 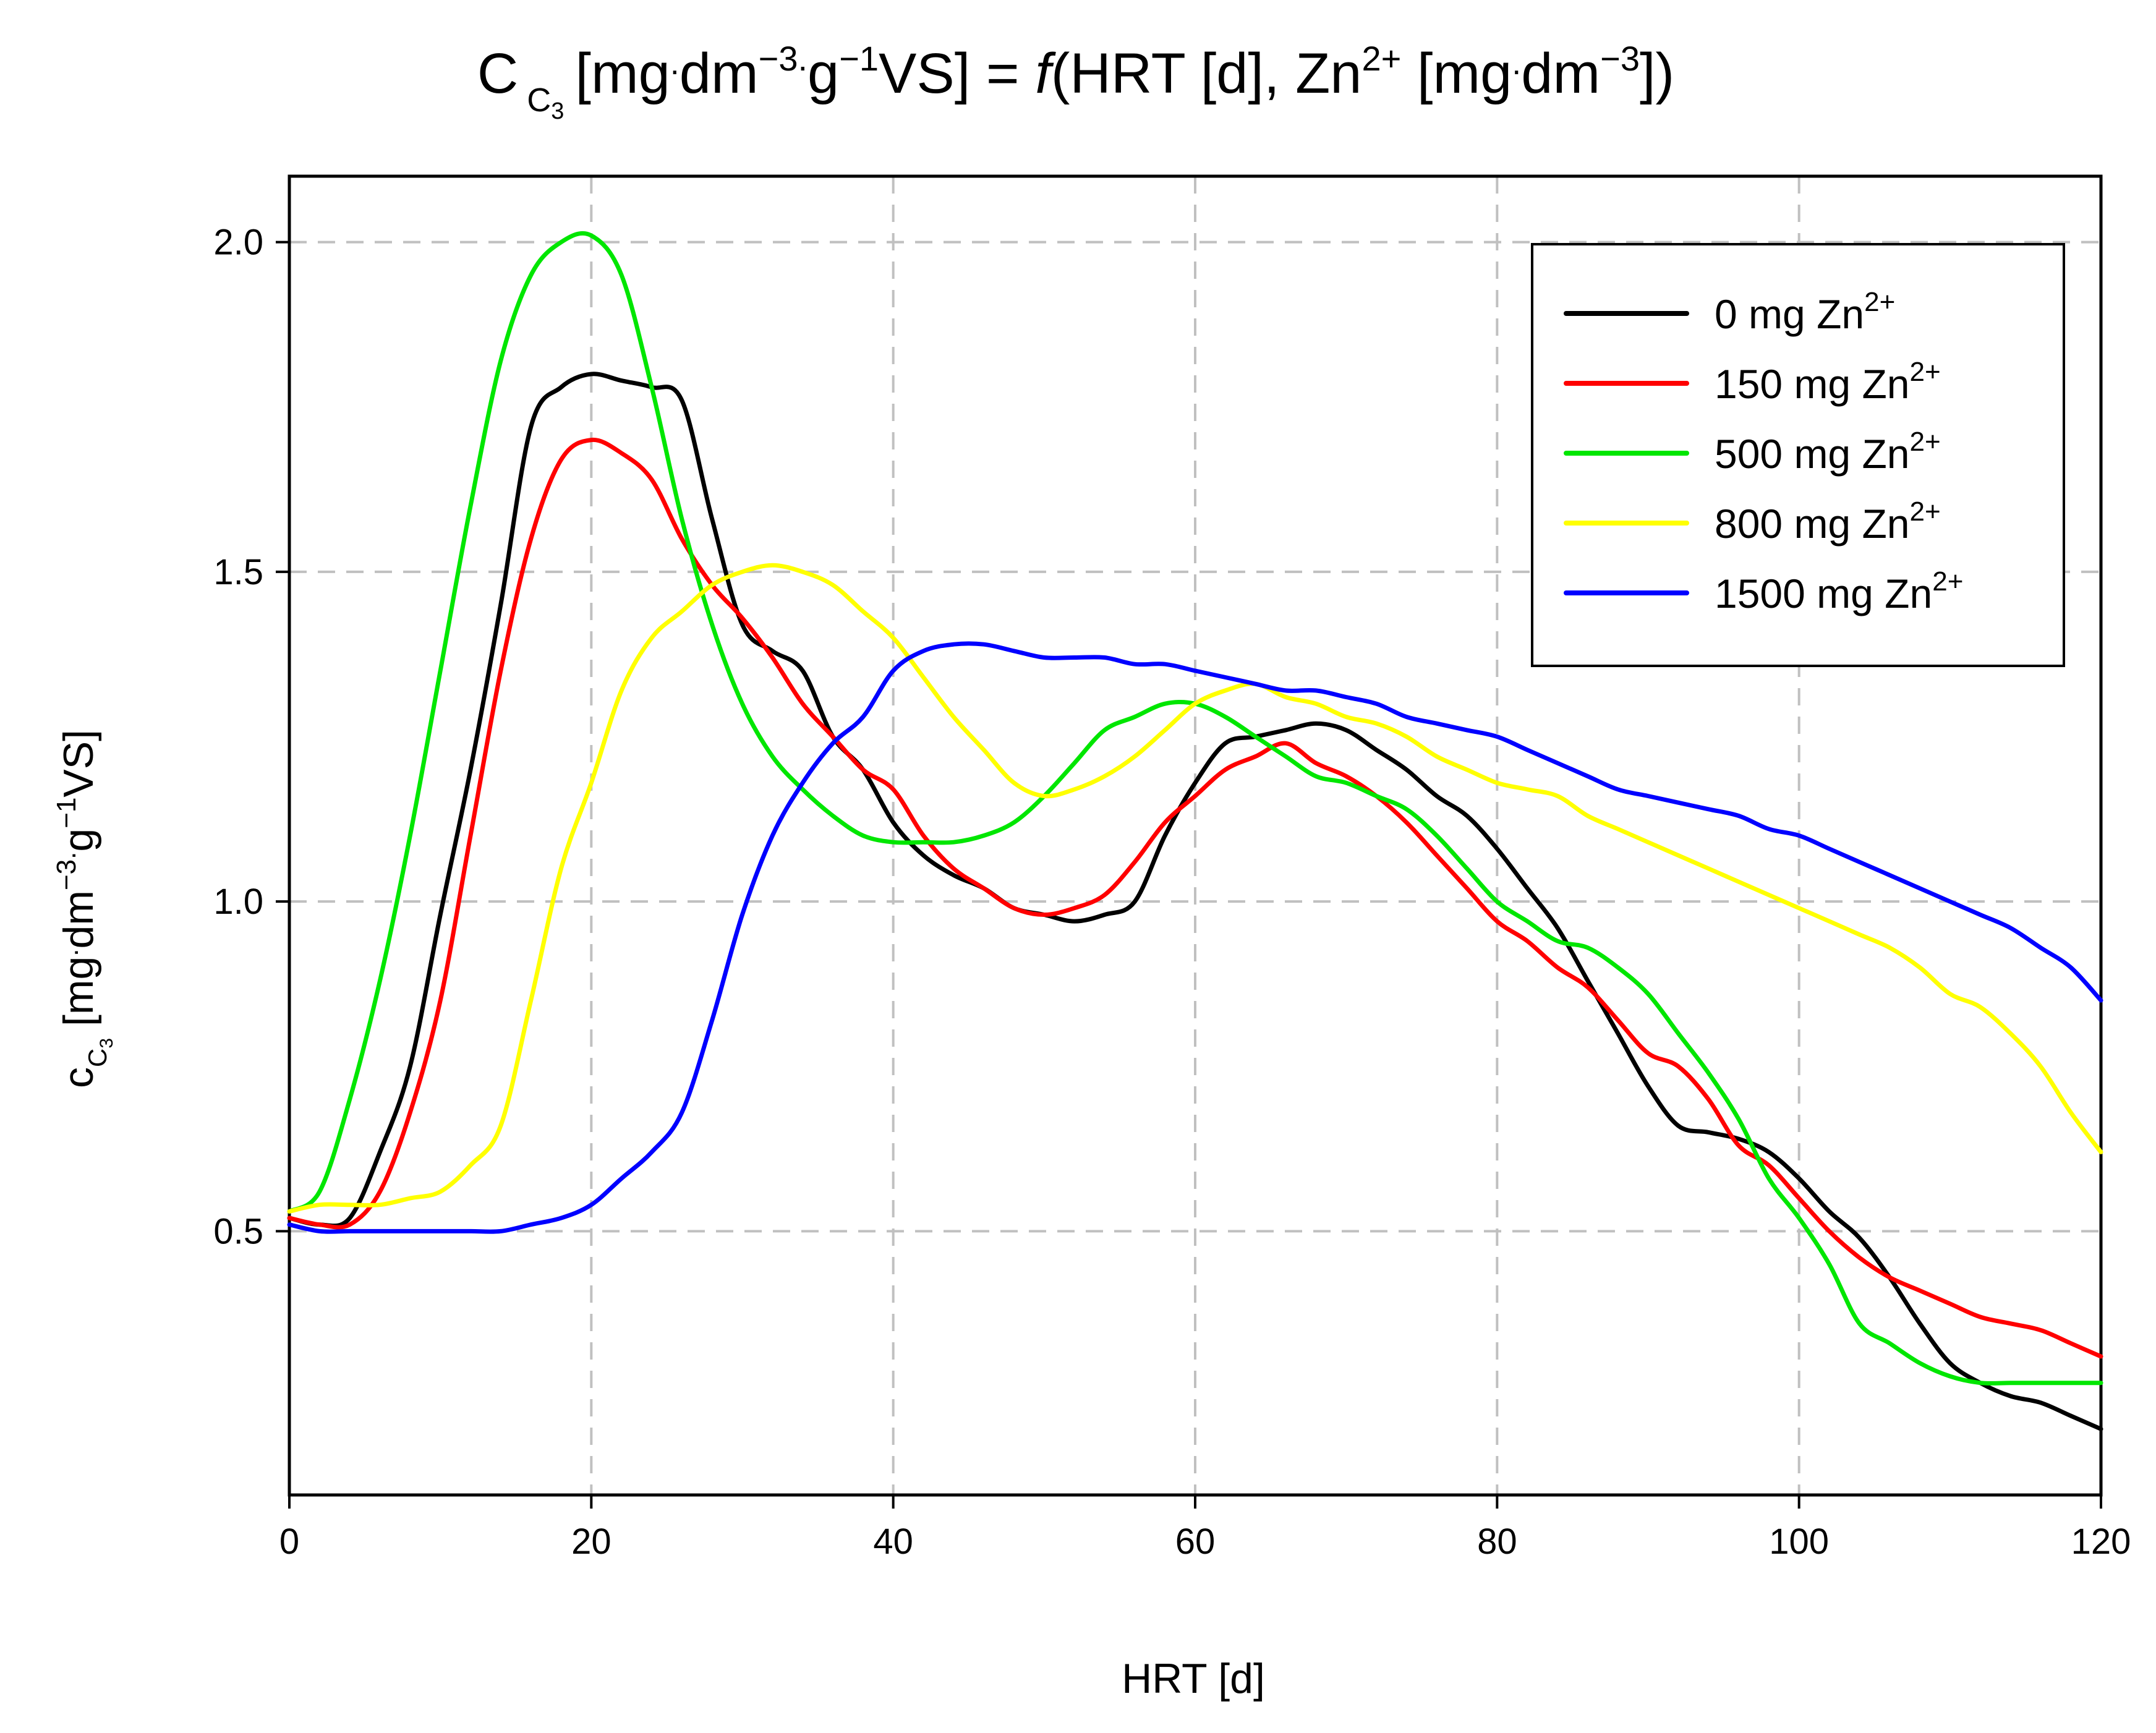 I want to click on legend-label: 1500 mg Zn2+, so click(x=1839, y=591).